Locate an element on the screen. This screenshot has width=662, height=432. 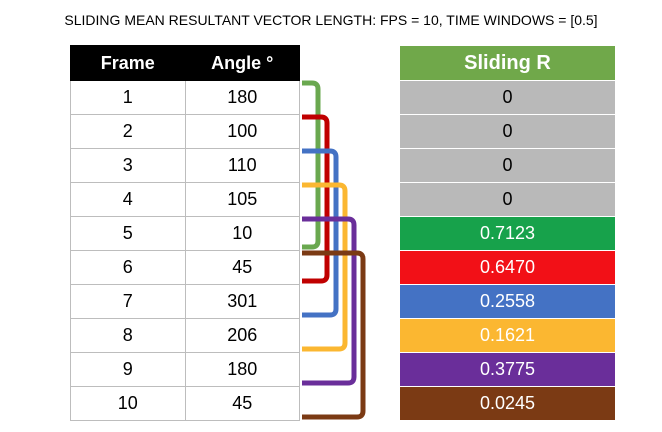
frame-cell: 10 is located at coordinates (128, 403).